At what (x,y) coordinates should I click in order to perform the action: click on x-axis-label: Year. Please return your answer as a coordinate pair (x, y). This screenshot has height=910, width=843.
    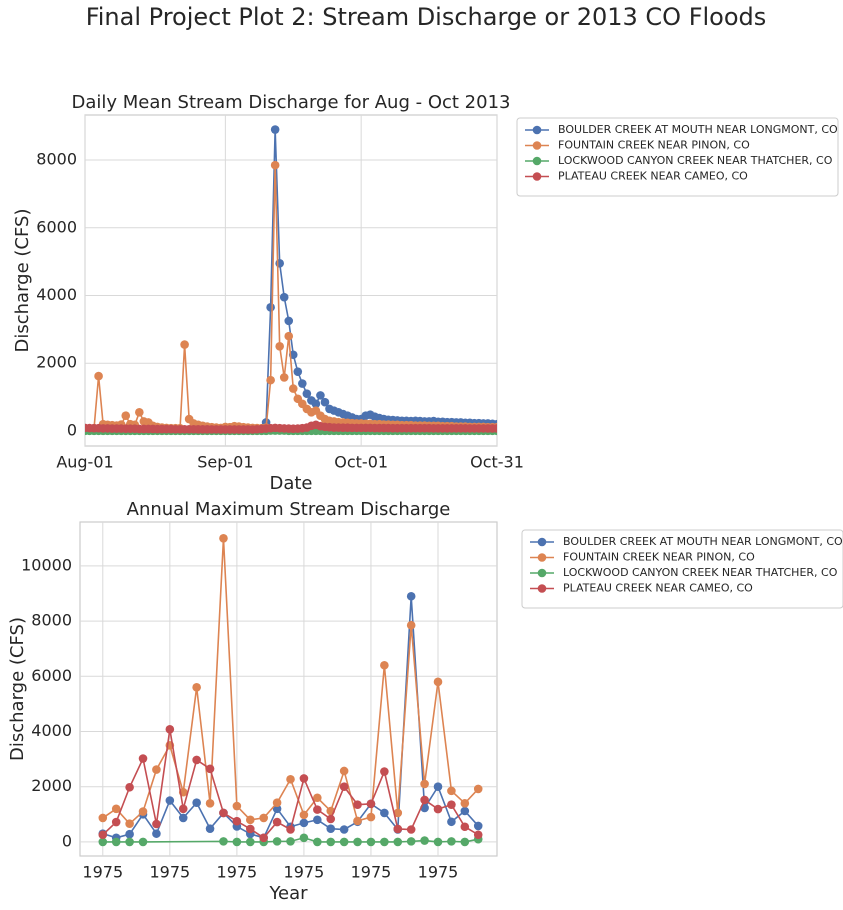
    Looking at the image, I should click on (288, 893).